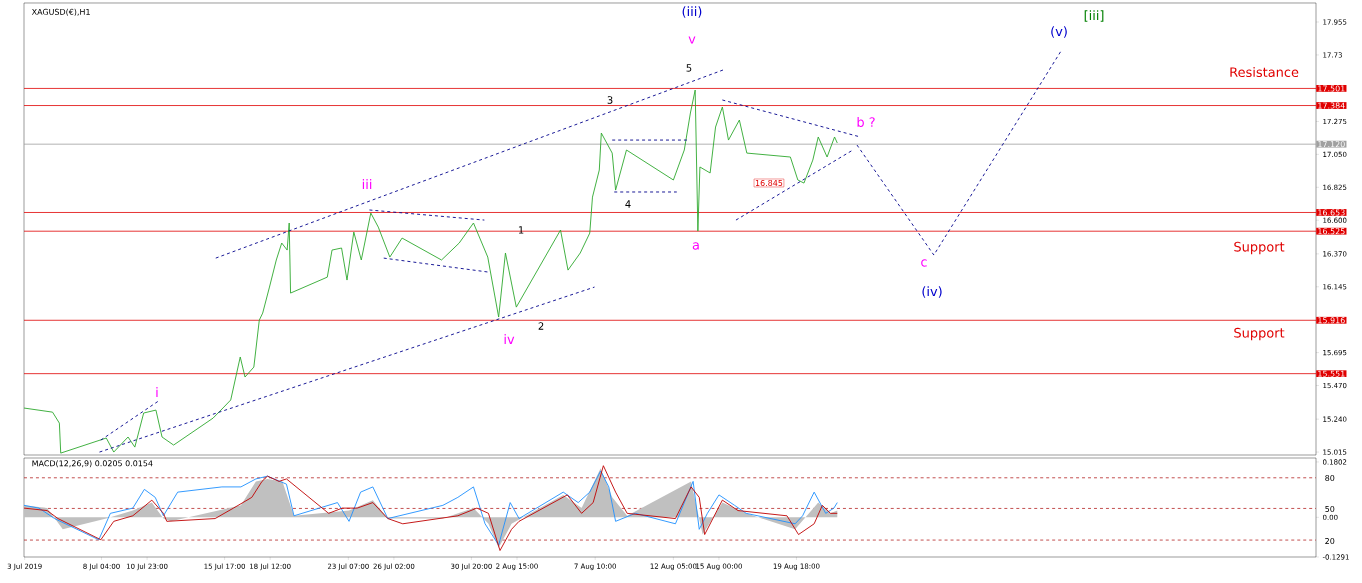  What do you see at coordinates (695, 246) in the screenshot?
I see `annotation: a` at bounding box center [695, 246].